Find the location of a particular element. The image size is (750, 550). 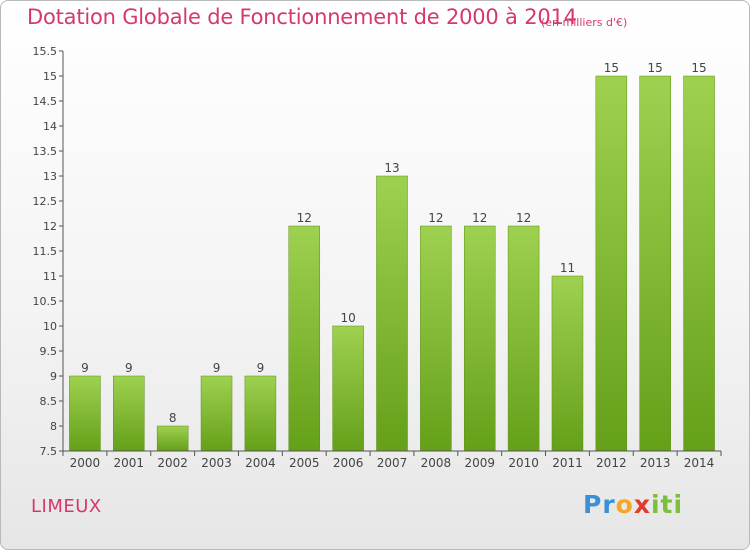

x-tick-label-2003: 2003 is located at coordinates (216, 463).